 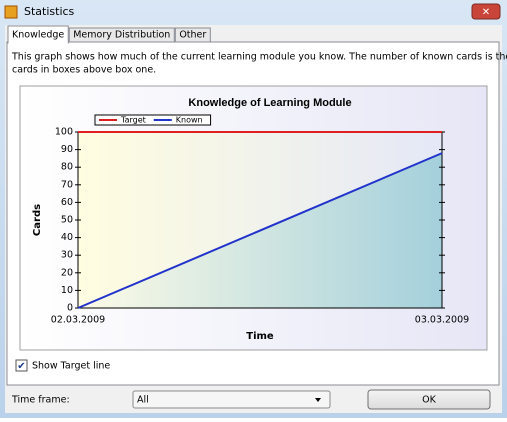 I want to click on description: cards in boxes above box one., so click(x=84, y=70).